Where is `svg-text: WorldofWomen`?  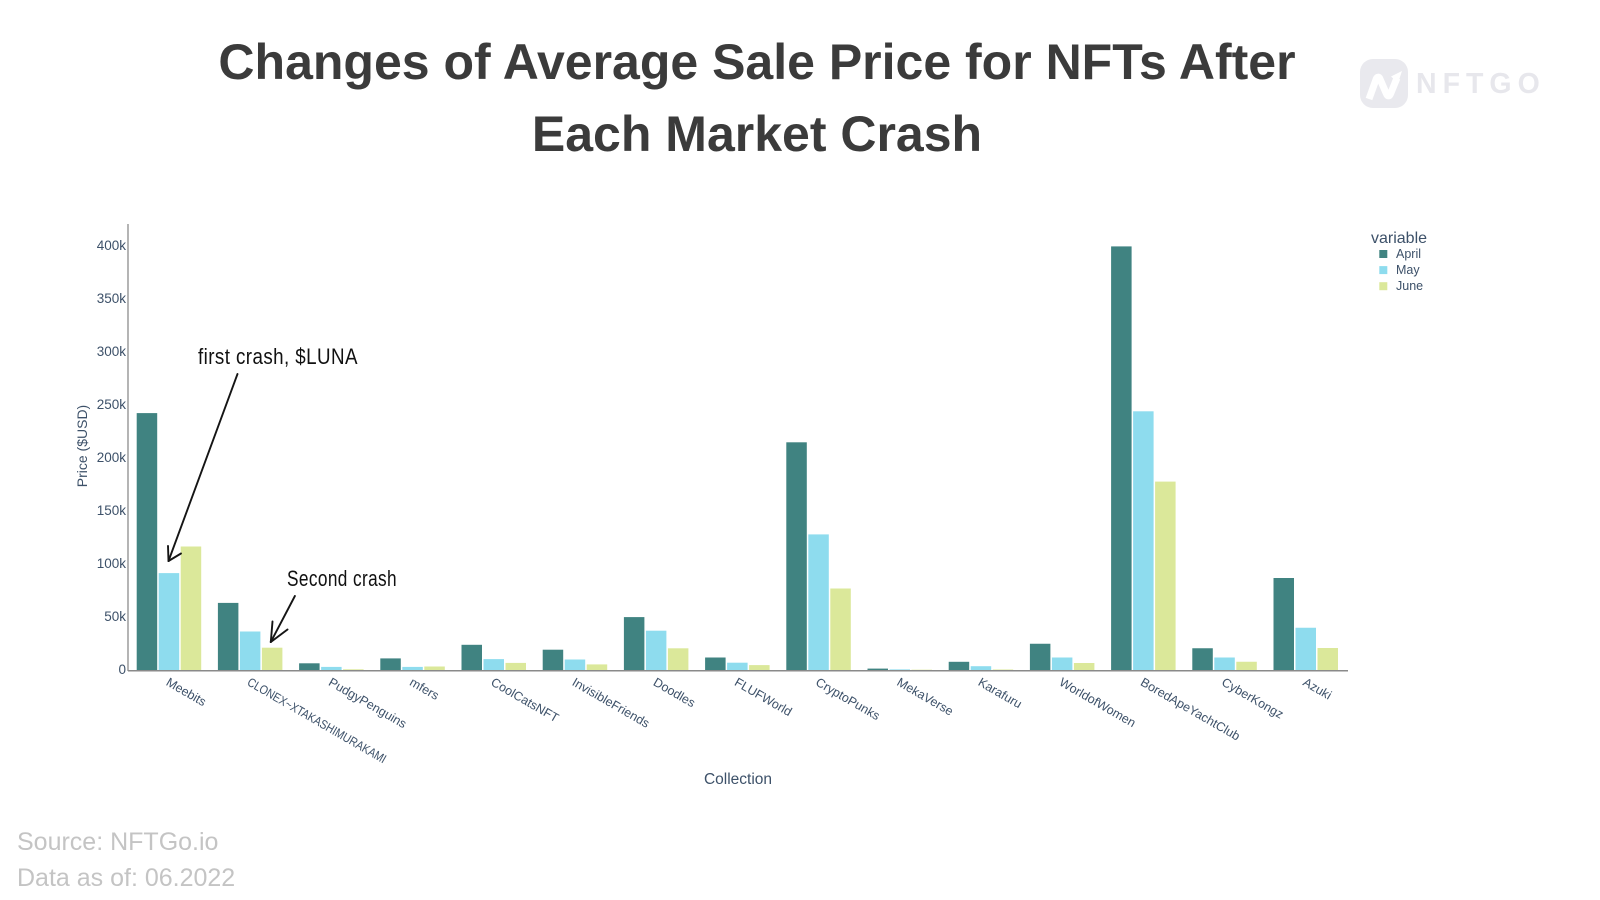
svg-text: WorldofWomen is located at coordinates (1097, 702).